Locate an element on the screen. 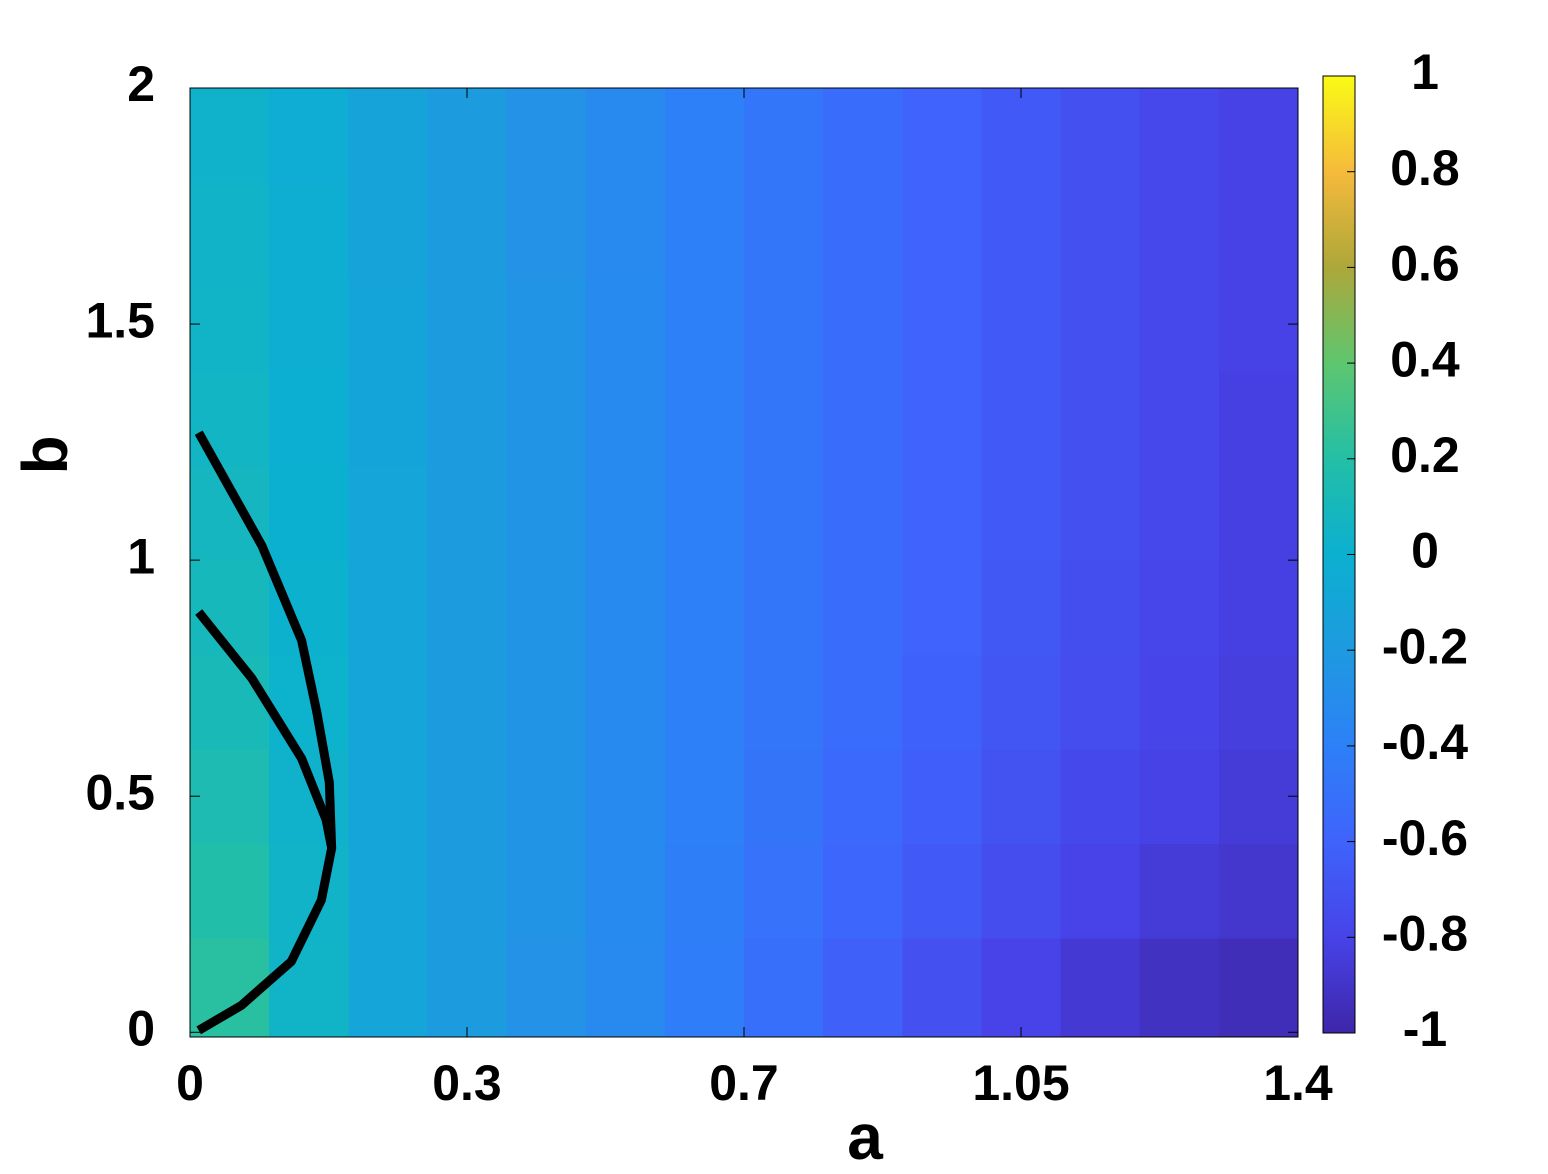  x-tick-label: 1.05 is located at coordinates (1020, 1083).